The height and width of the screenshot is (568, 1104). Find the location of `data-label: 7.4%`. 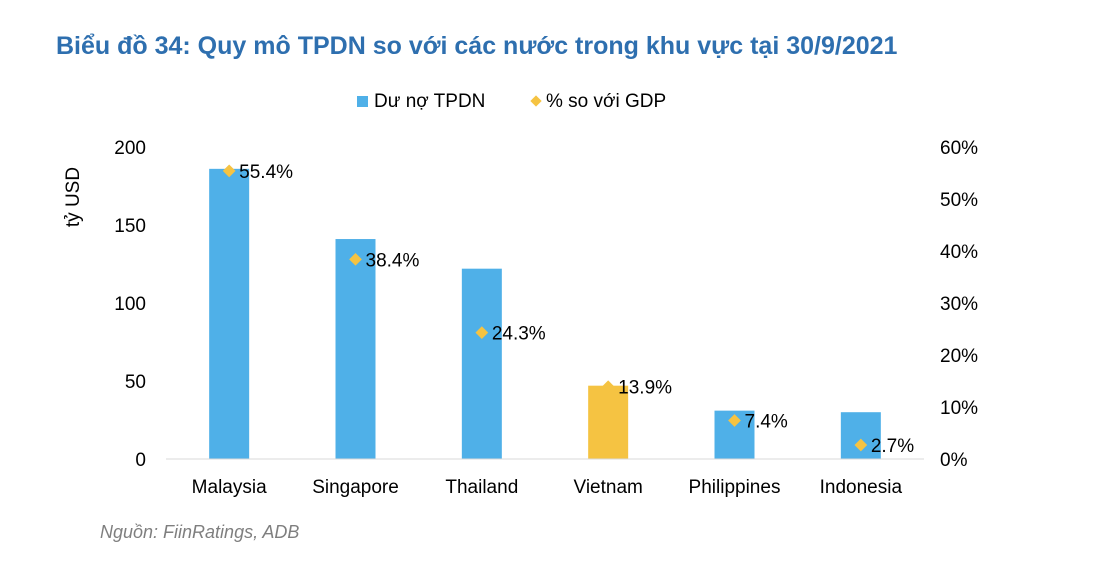

data-label: 7.4% is located at coordinates (766, 422).